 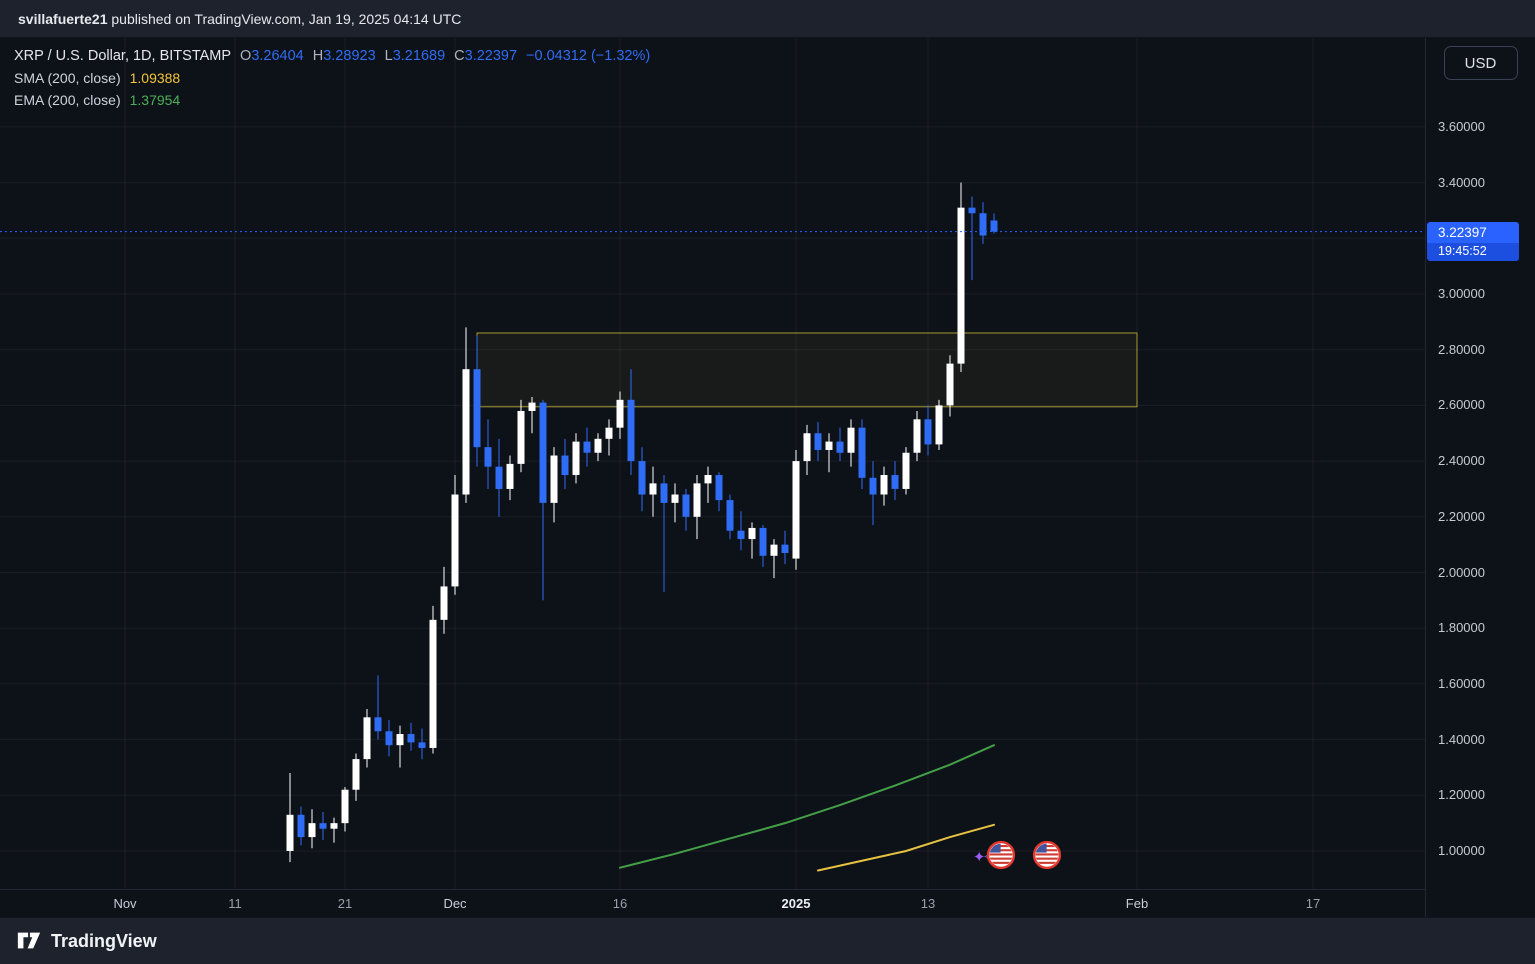 What do you see at coordinates (332, 78) in the screenshot?
I see `sma-legend-row: SMA (200, close) 1.09388` at bounding box center [332, 78].